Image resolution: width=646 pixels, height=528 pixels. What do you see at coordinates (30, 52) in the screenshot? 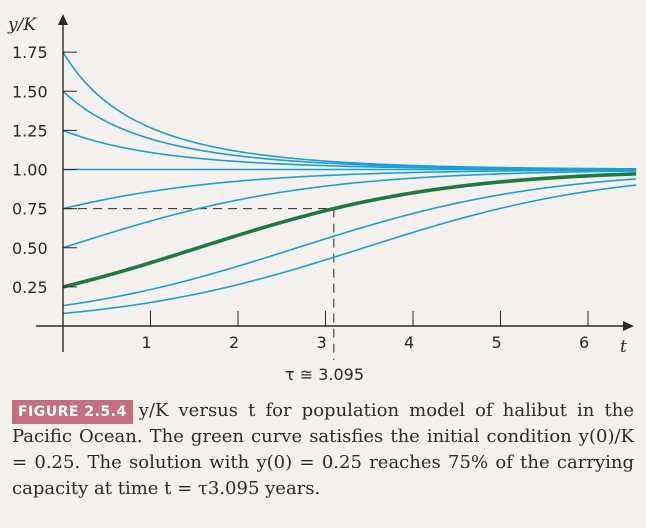
I see `y-tick-label: 1.75` at bounding box center [30, 52].